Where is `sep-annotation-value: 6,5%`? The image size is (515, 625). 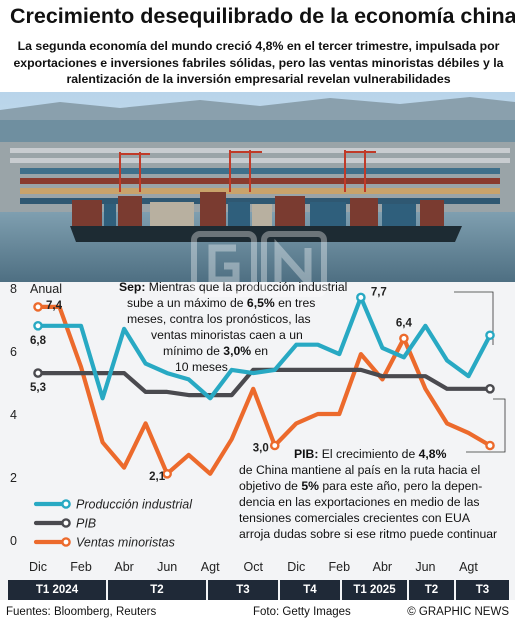
sep-annotation-value: 6,5% is located at coordinates (260, 303).